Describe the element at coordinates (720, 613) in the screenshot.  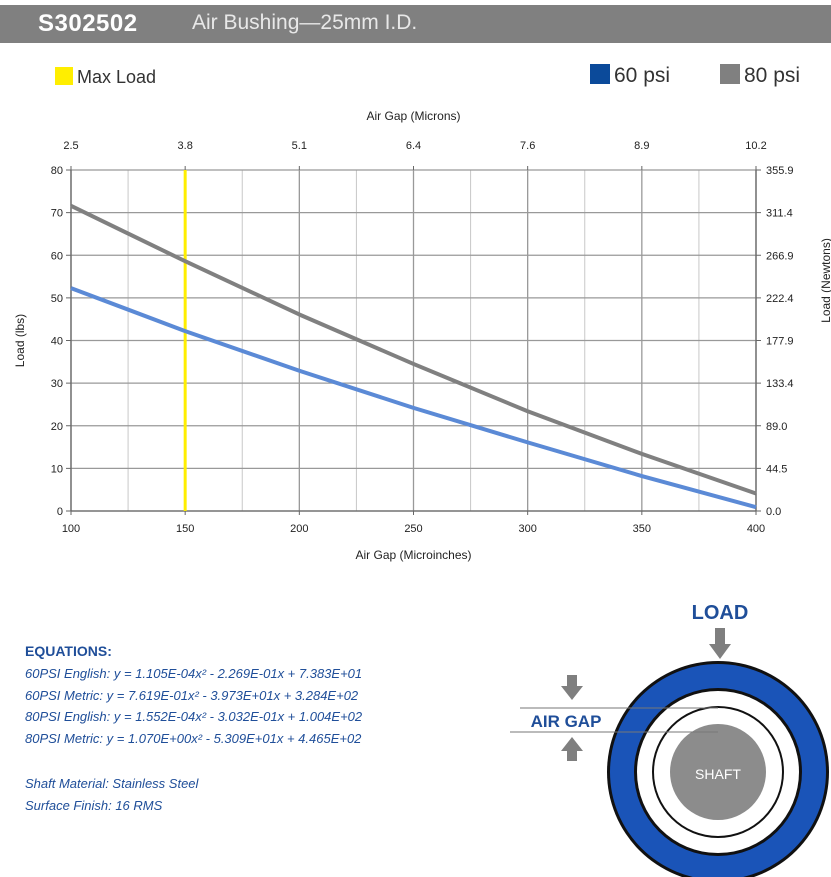
I see `load-label: LOAD` at that location.